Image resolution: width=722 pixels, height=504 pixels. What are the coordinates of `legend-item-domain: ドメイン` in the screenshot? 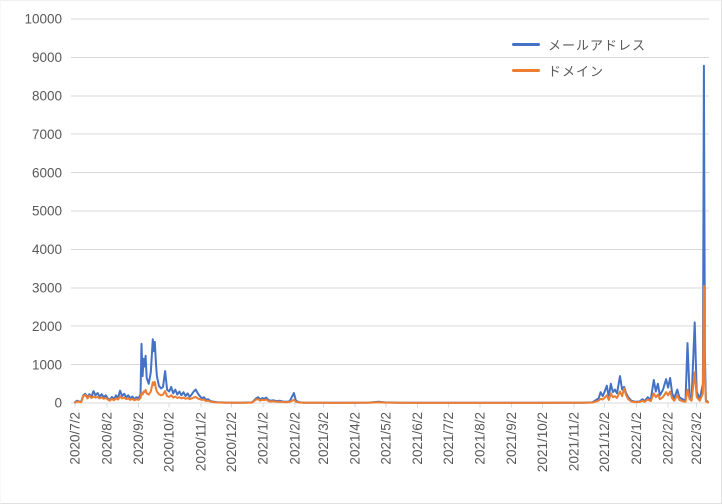 It's located at (579, 70).